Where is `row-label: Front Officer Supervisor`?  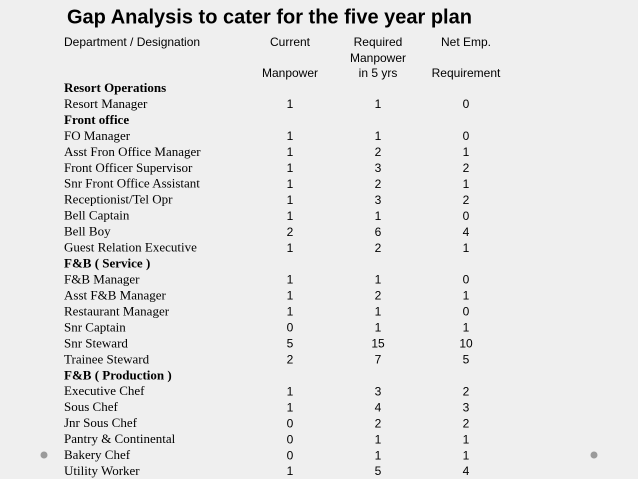
row-label: Front Officer Supervisor is located at coordinates (128, 167).